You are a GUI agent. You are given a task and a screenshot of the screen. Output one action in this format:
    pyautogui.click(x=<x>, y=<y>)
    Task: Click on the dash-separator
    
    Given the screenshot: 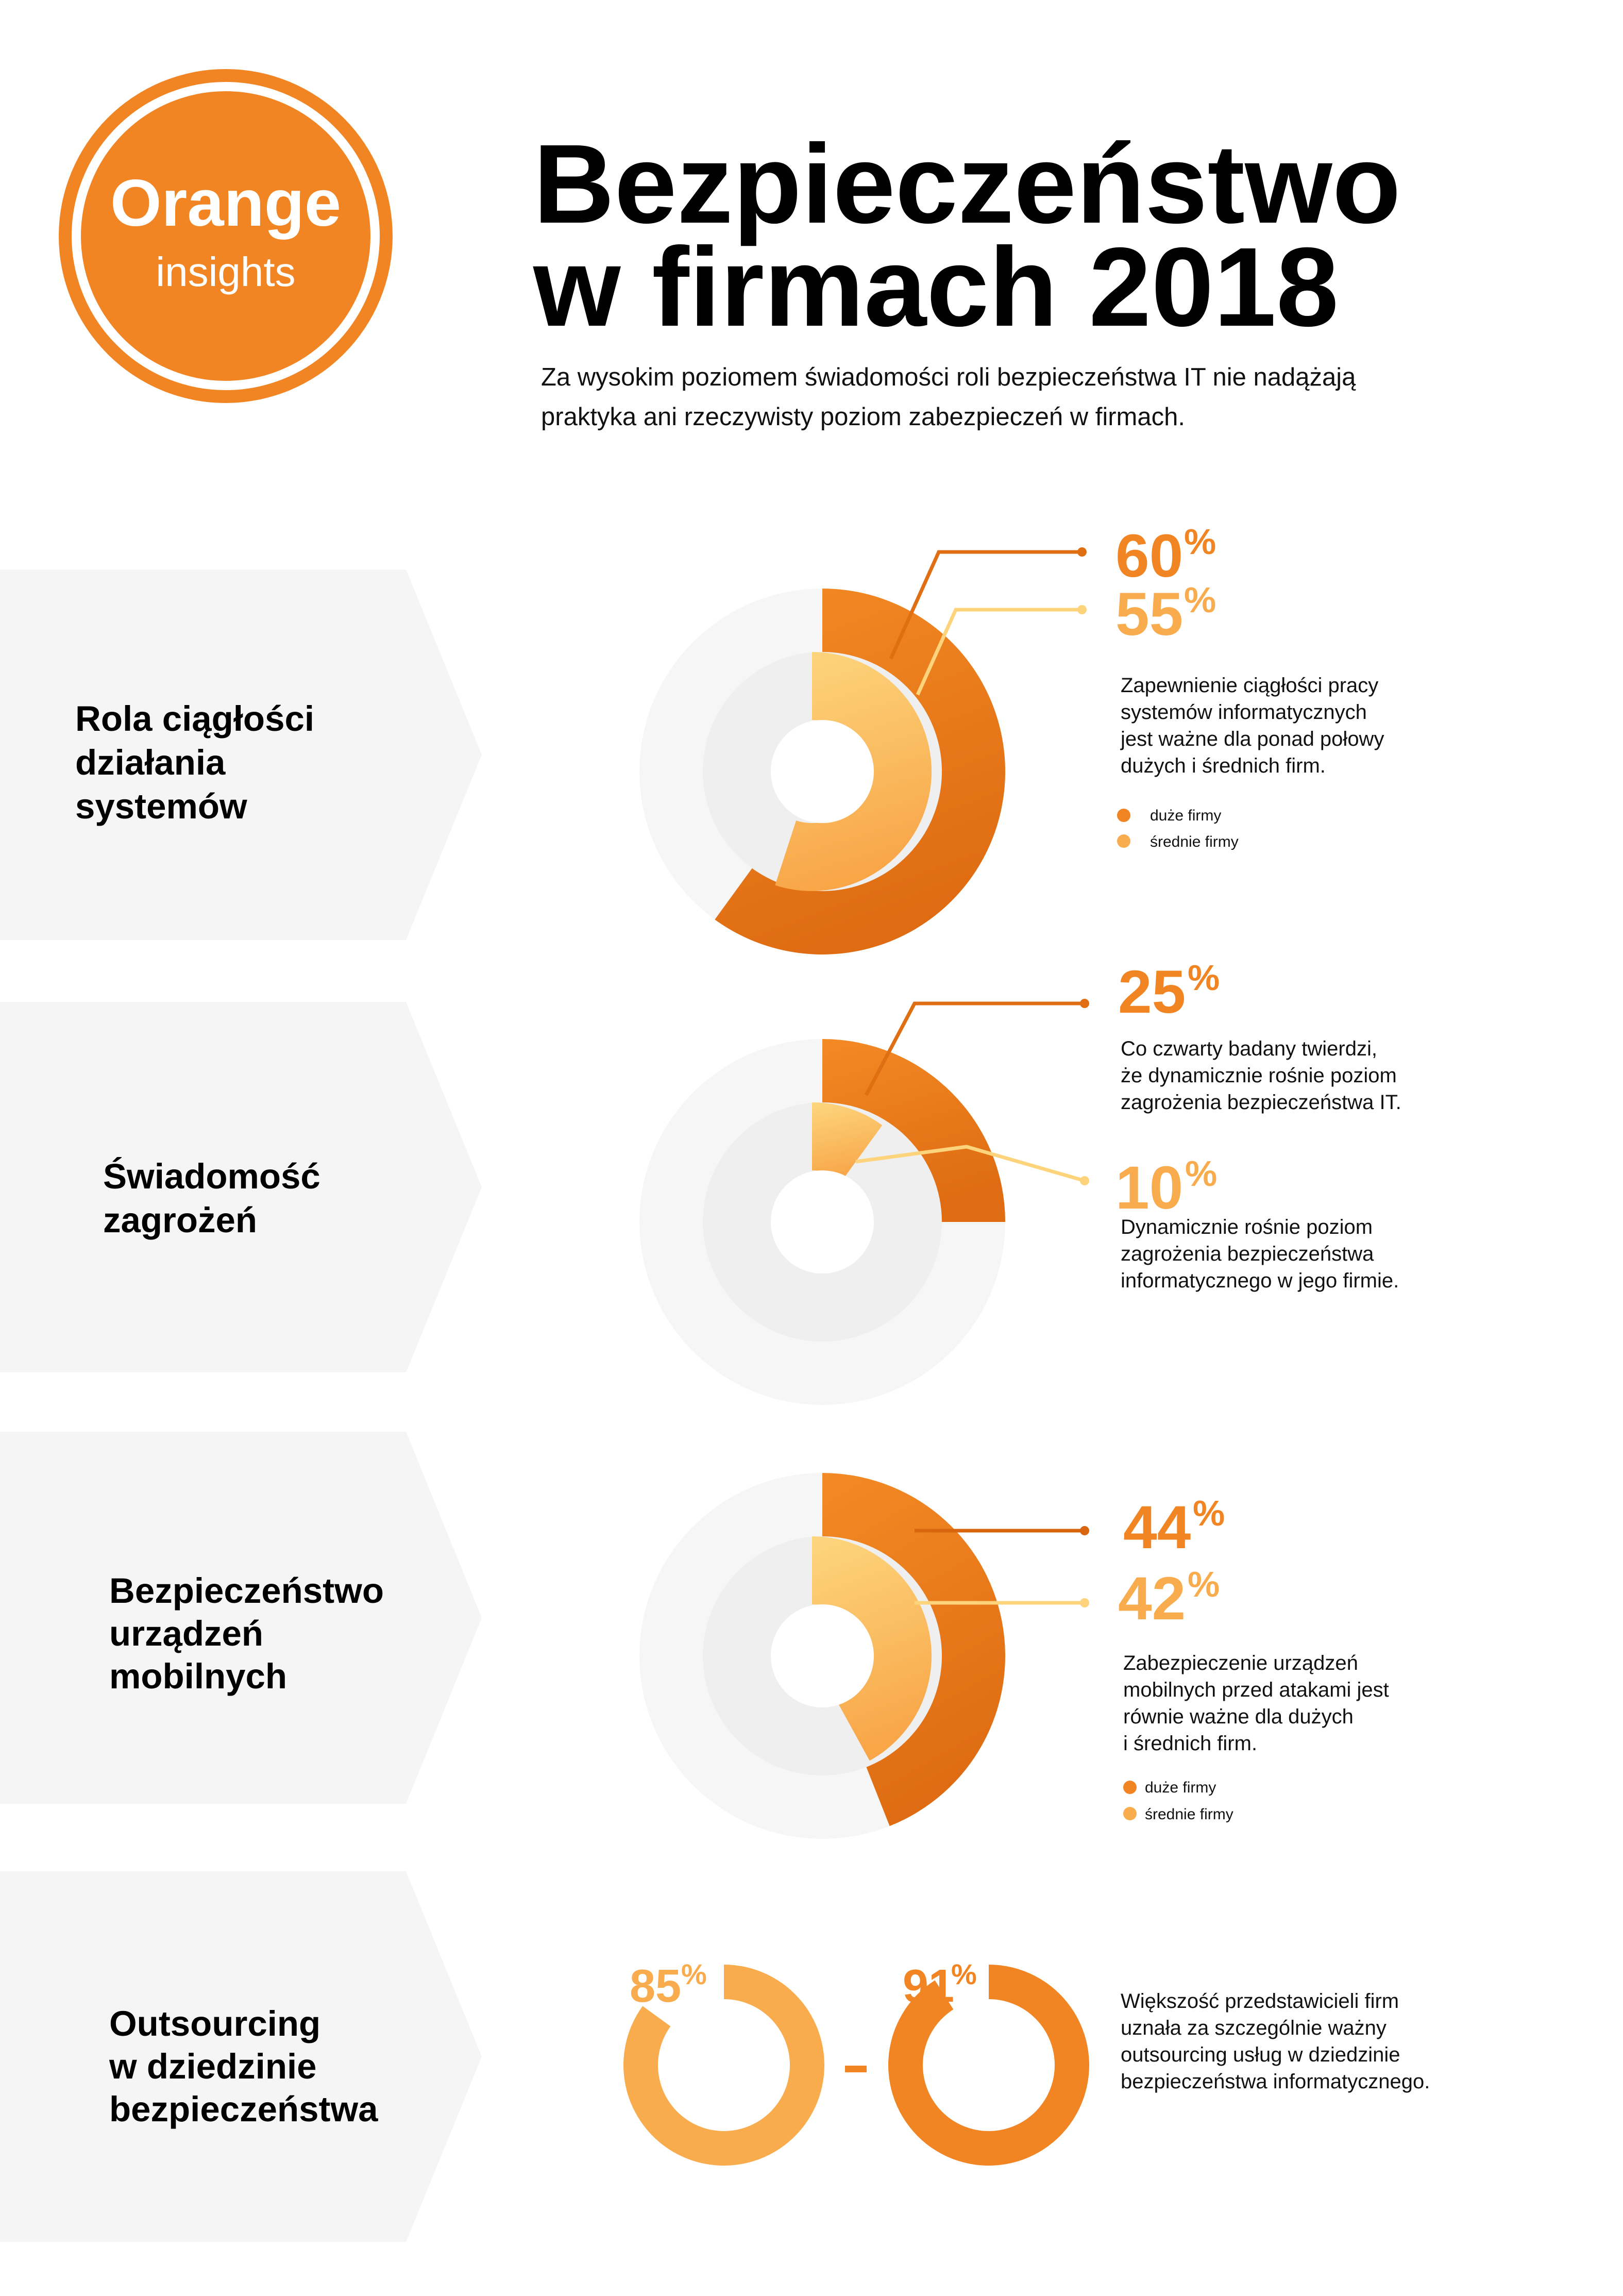 What is the action you would take?
    pyautogui.click(x=856, y=2069)
    